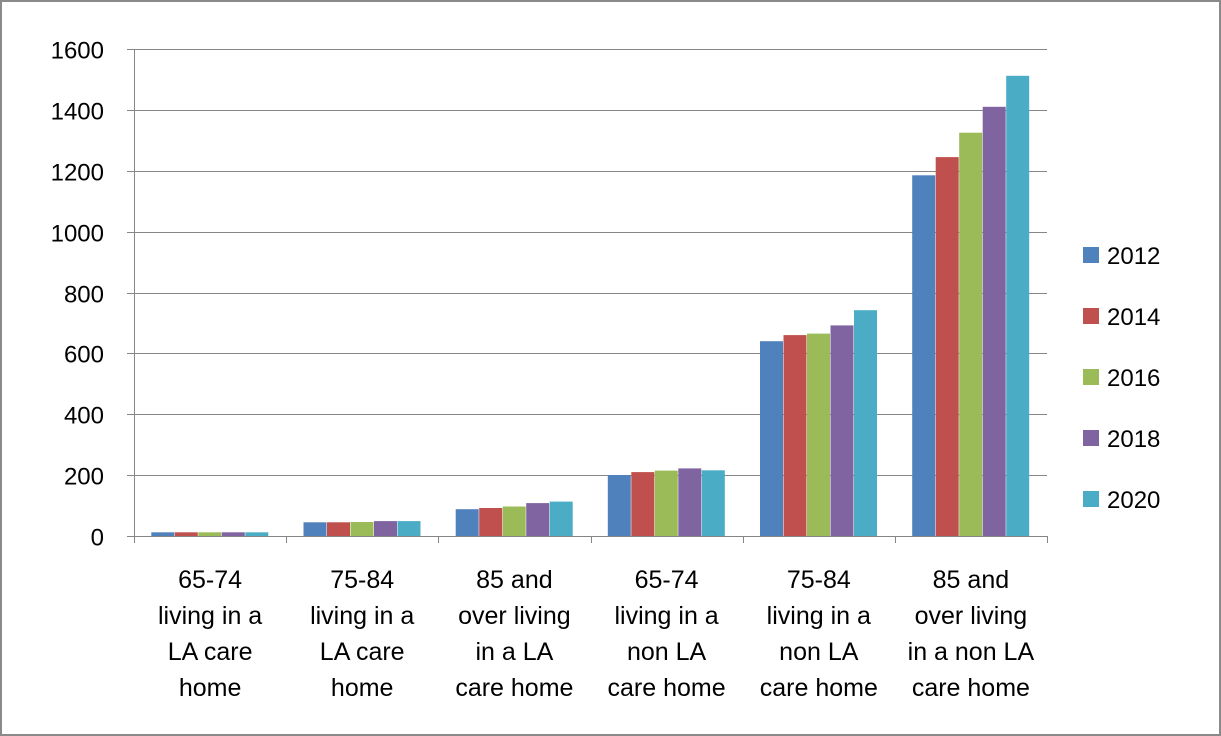 This screenshot has height=736, width=1221. I want to click on y-tick-label: 1400, so click(77, 112).